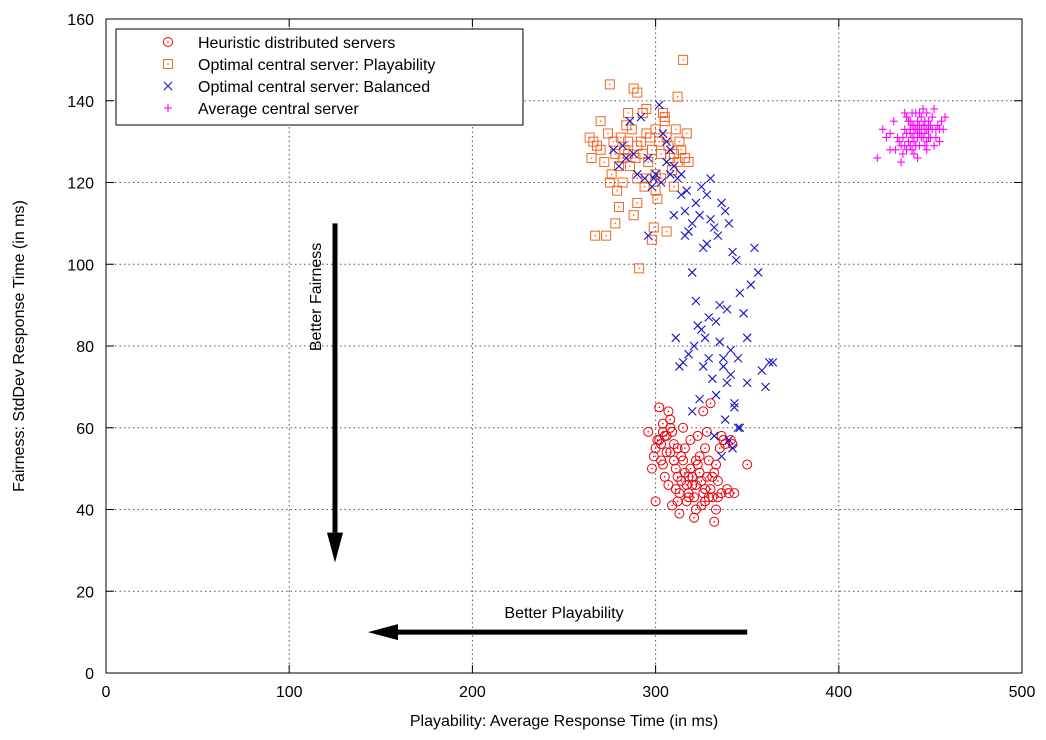 This screenshot has height=740, width=1046. Describe the element at coordinates (89, 674) in the screenshot. I see `y-tick-label: 0` at that location.